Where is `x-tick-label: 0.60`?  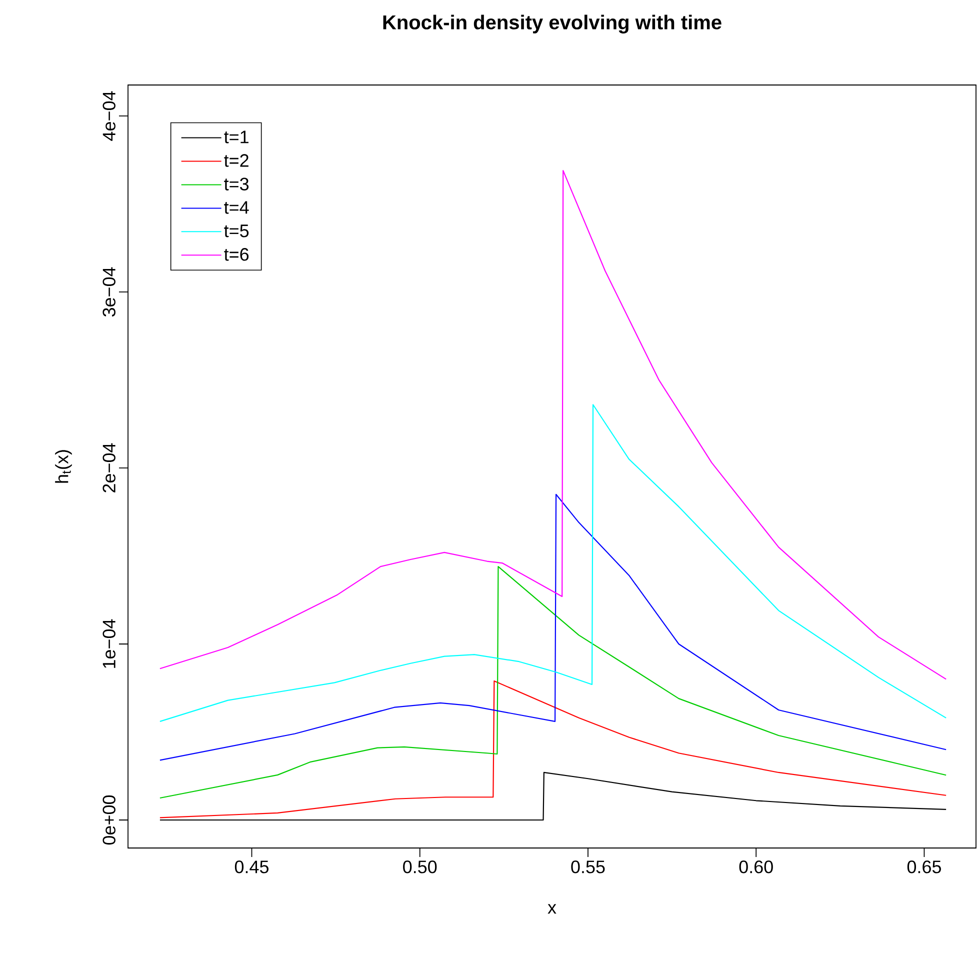 x-tick-label: 0.60 is located at coordinates (756, 867).